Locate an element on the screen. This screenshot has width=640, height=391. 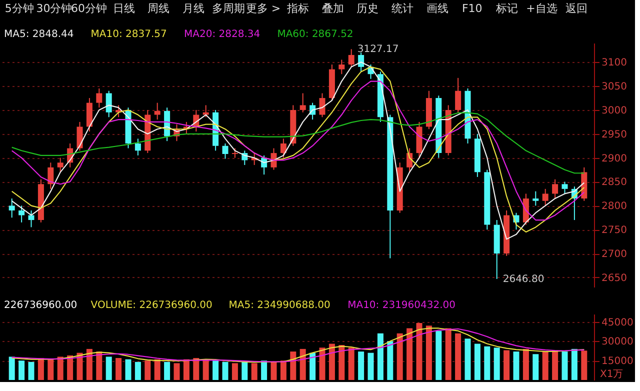
y-tick-label: 15000 is located at coordinates (618, 362).